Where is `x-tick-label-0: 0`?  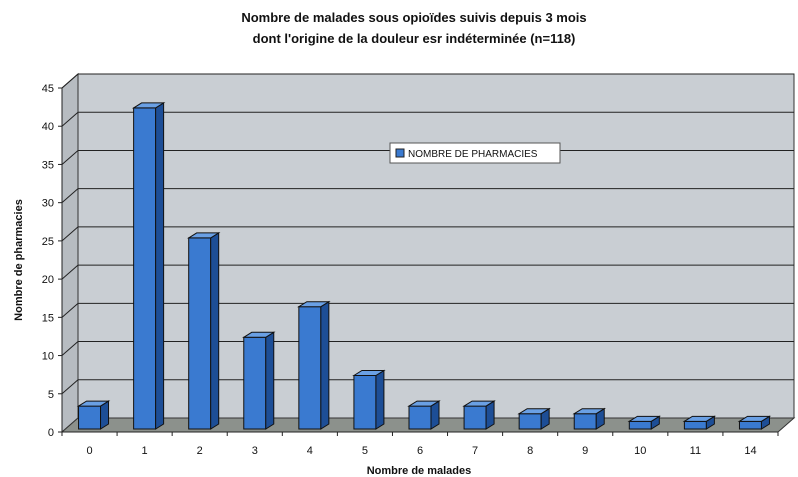
x-tick-label-0: 0 is located at coordinates (89, 451).